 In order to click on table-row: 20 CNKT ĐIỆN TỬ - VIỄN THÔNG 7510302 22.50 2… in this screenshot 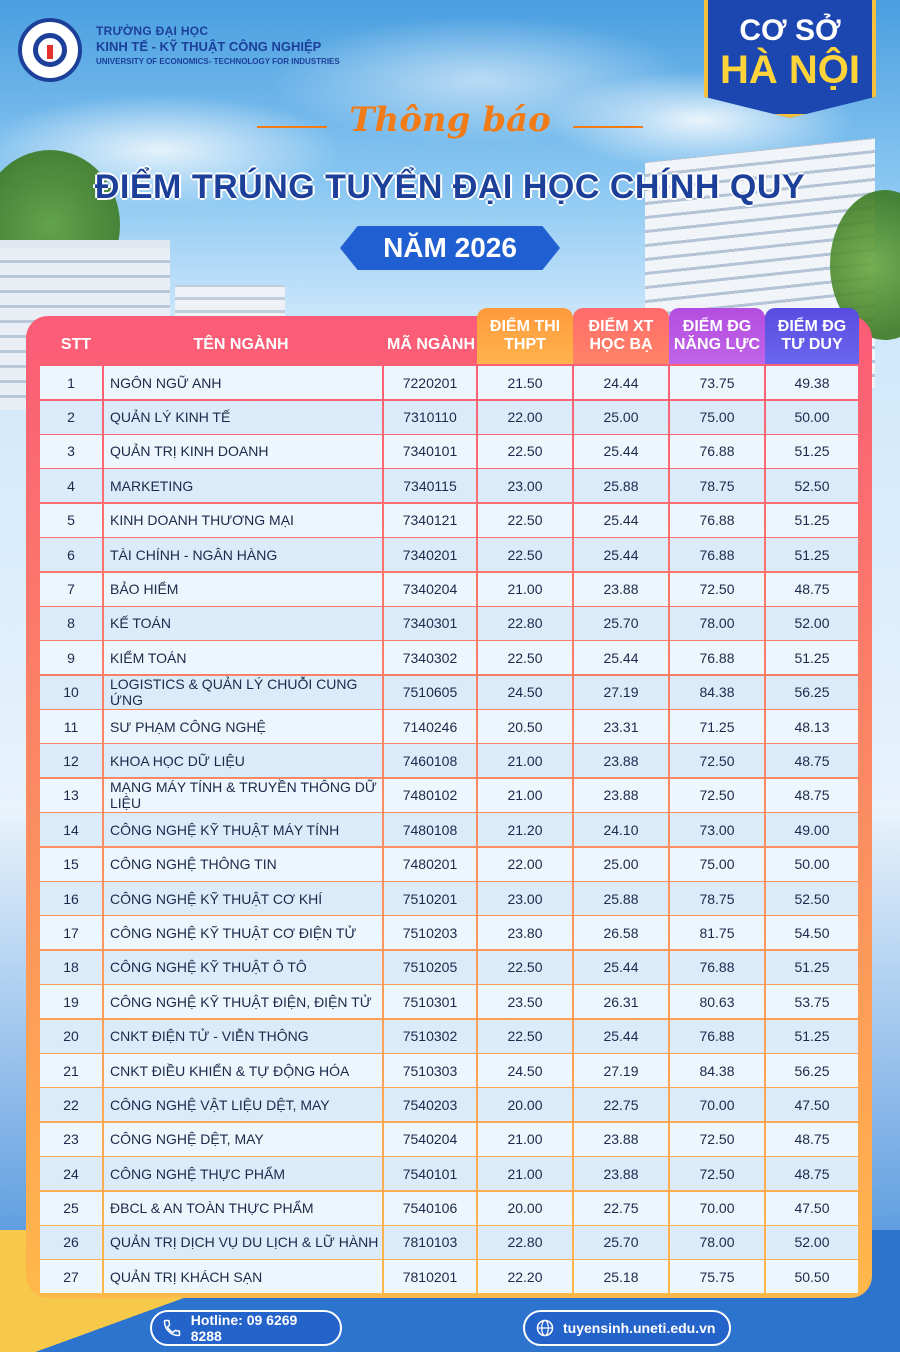, I will do `click(449, 1036)`.